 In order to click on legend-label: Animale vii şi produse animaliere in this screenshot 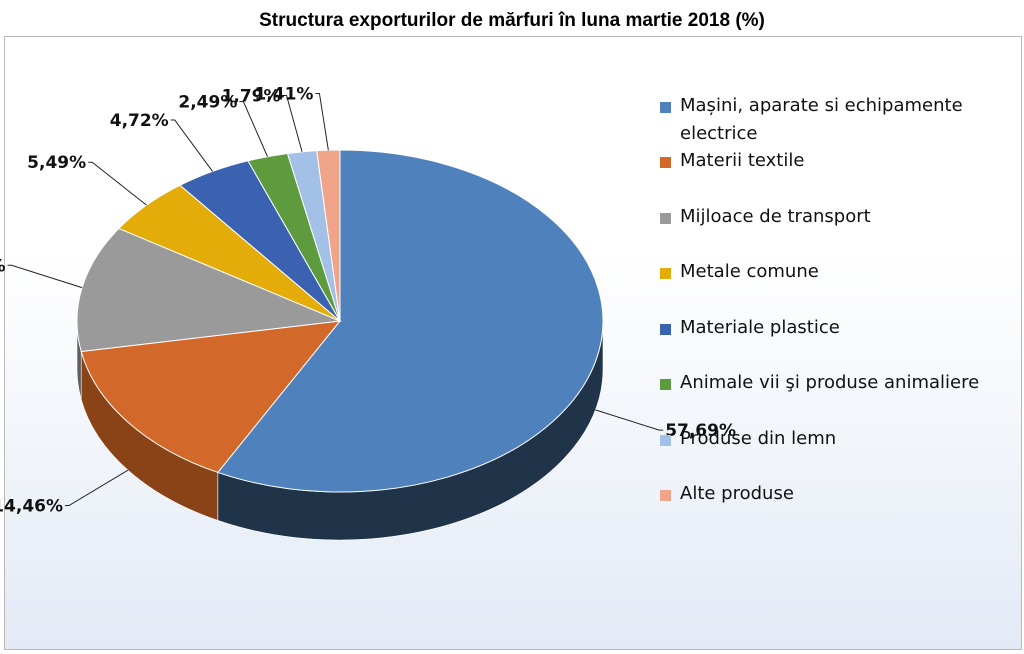, I will do `click(830, 382)`.